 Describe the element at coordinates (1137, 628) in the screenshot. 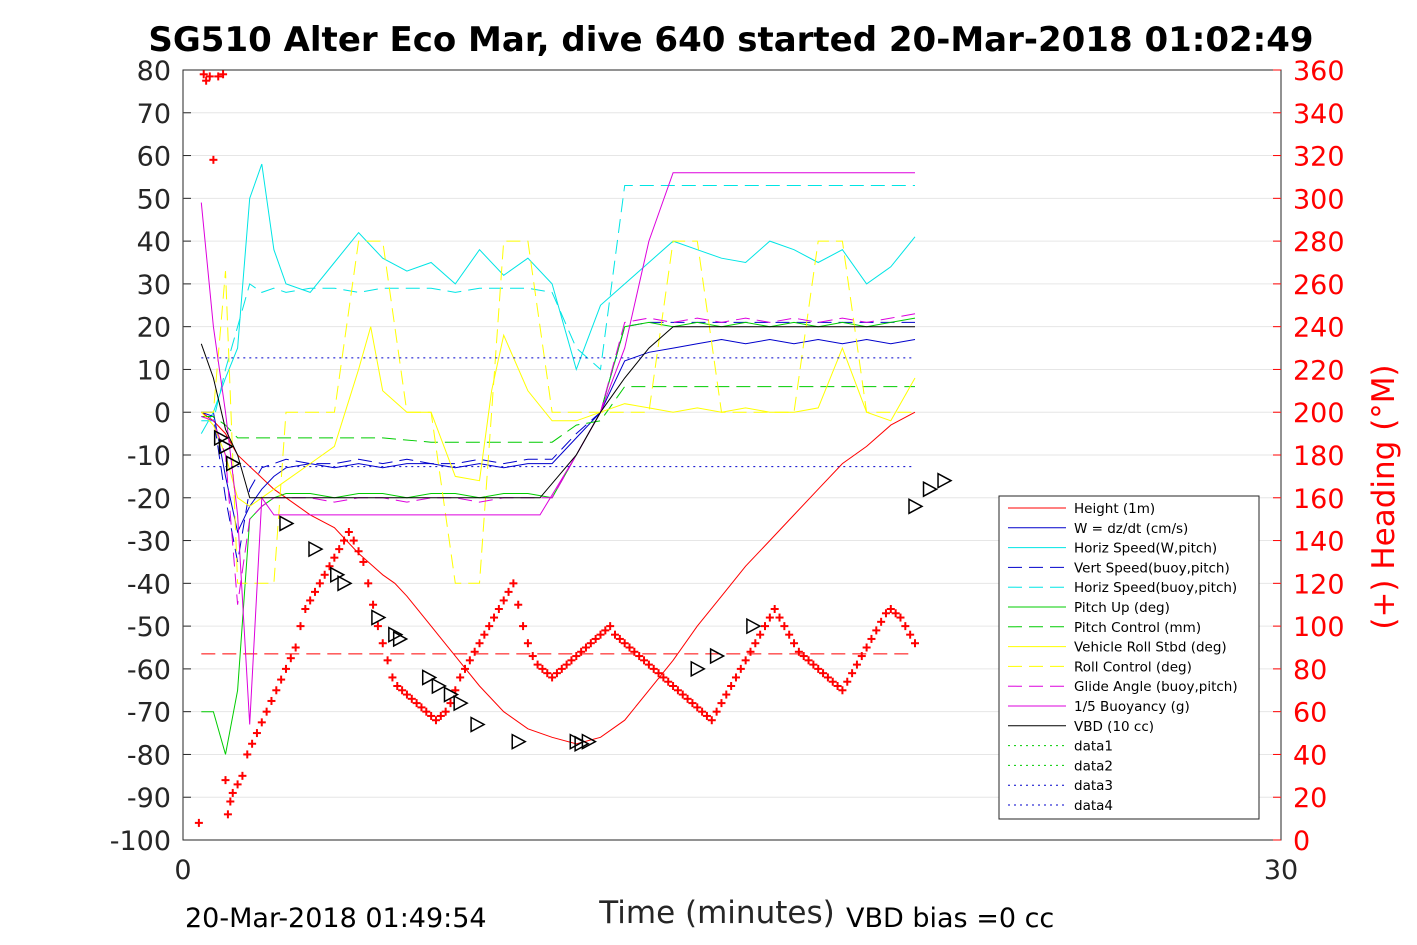

I see `legend-label: Pitch Control (mm)` at that location.